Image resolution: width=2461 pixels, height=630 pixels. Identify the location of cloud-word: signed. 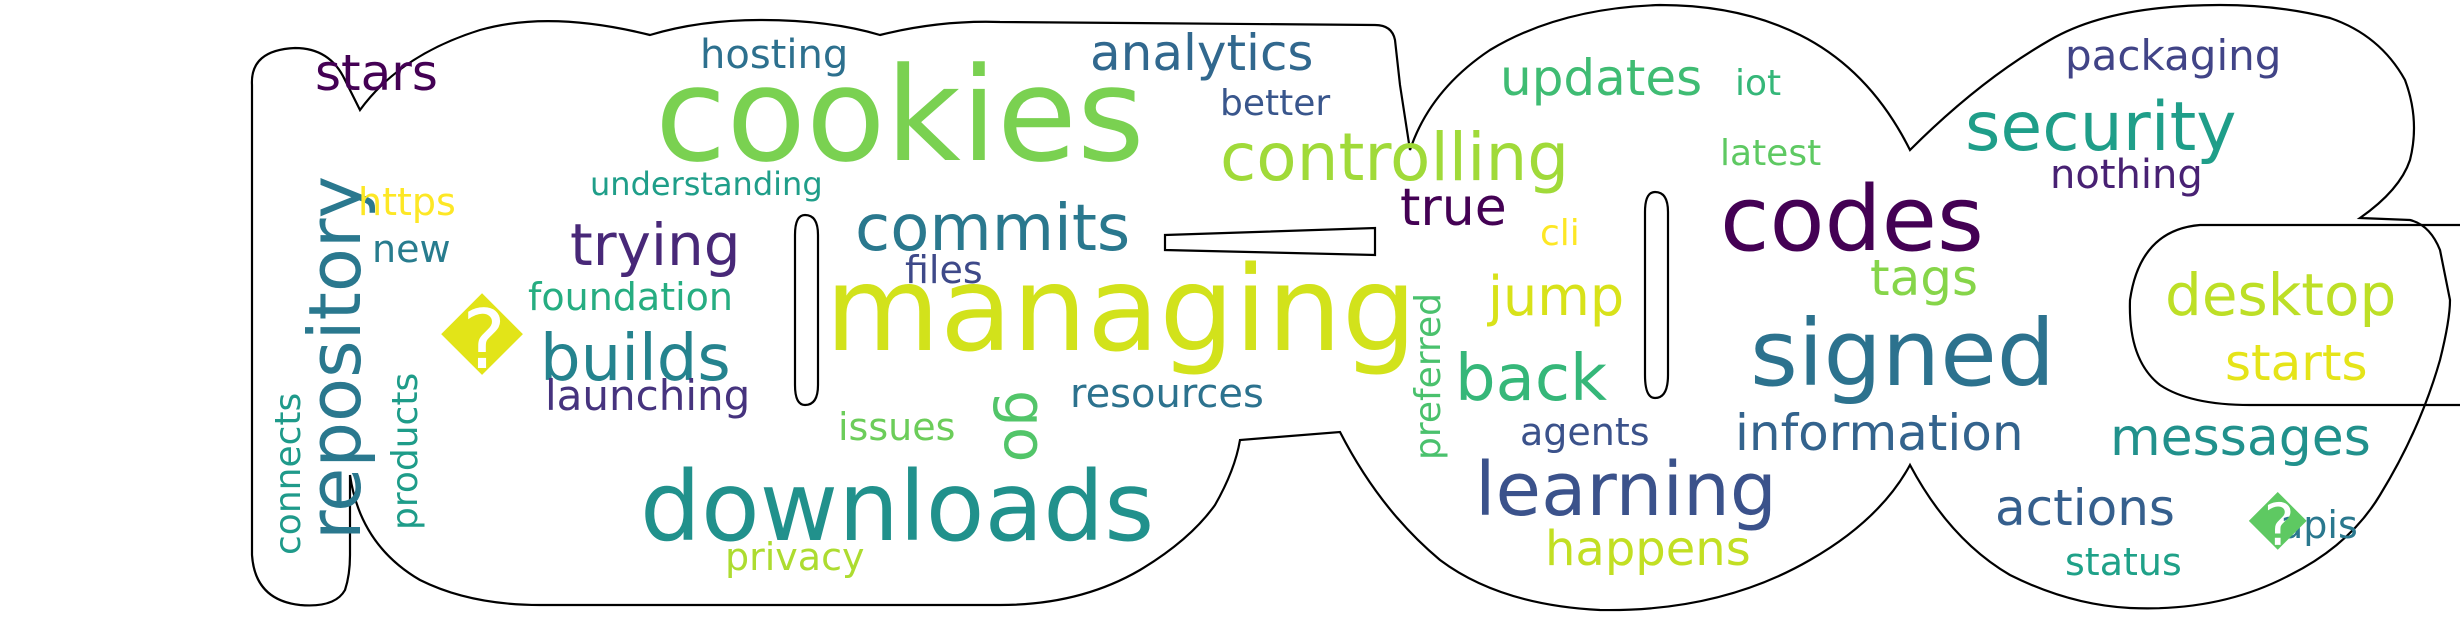
(1902, 353).